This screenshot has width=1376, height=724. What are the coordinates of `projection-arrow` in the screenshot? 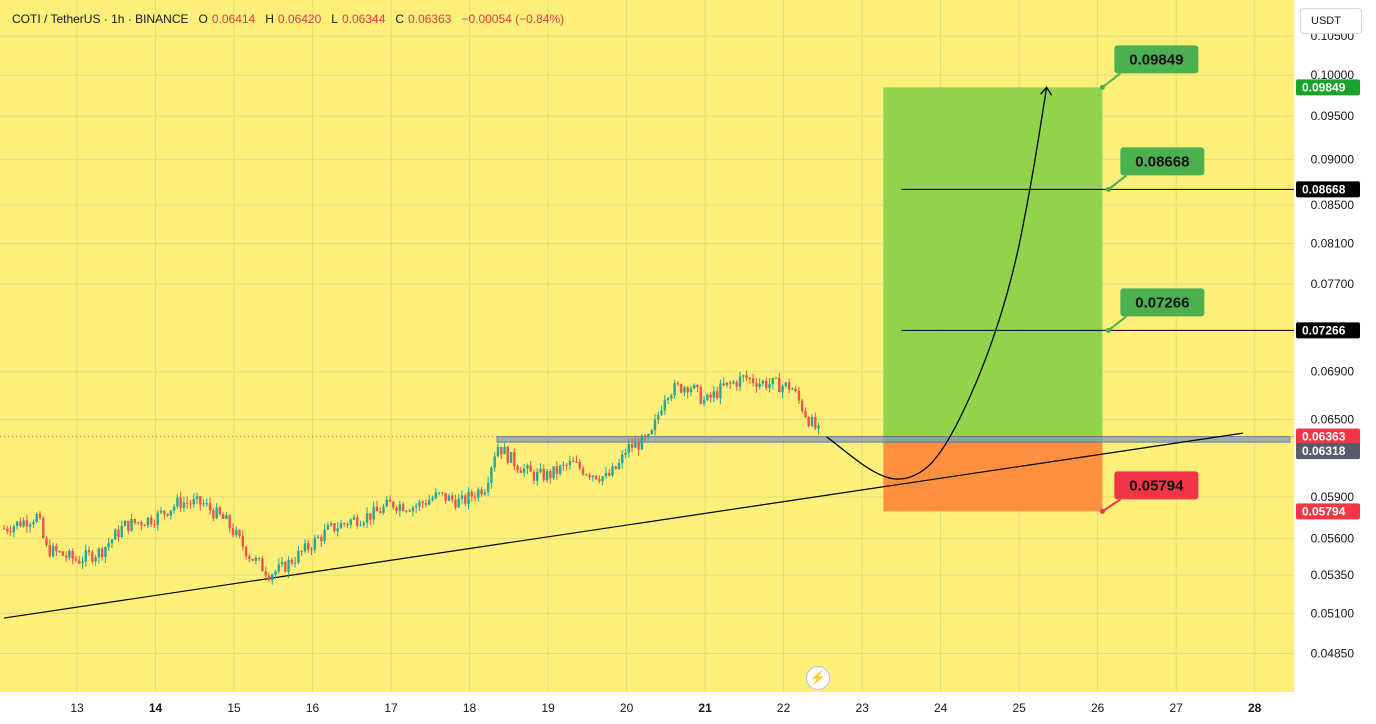 It's located at (937, 283).